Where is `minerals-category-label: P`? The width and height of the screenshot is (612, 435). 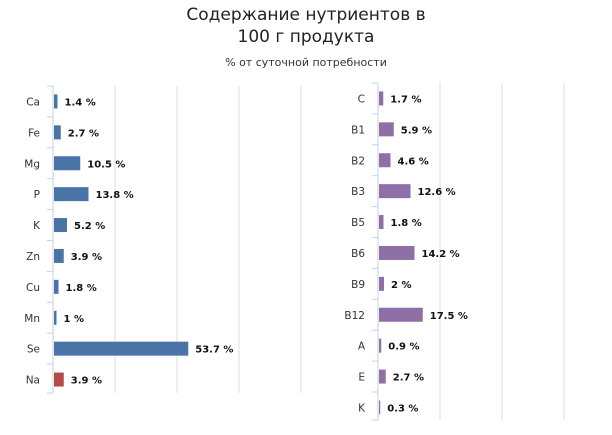
minerals-category-label: P is located at coordinates (37, 195).